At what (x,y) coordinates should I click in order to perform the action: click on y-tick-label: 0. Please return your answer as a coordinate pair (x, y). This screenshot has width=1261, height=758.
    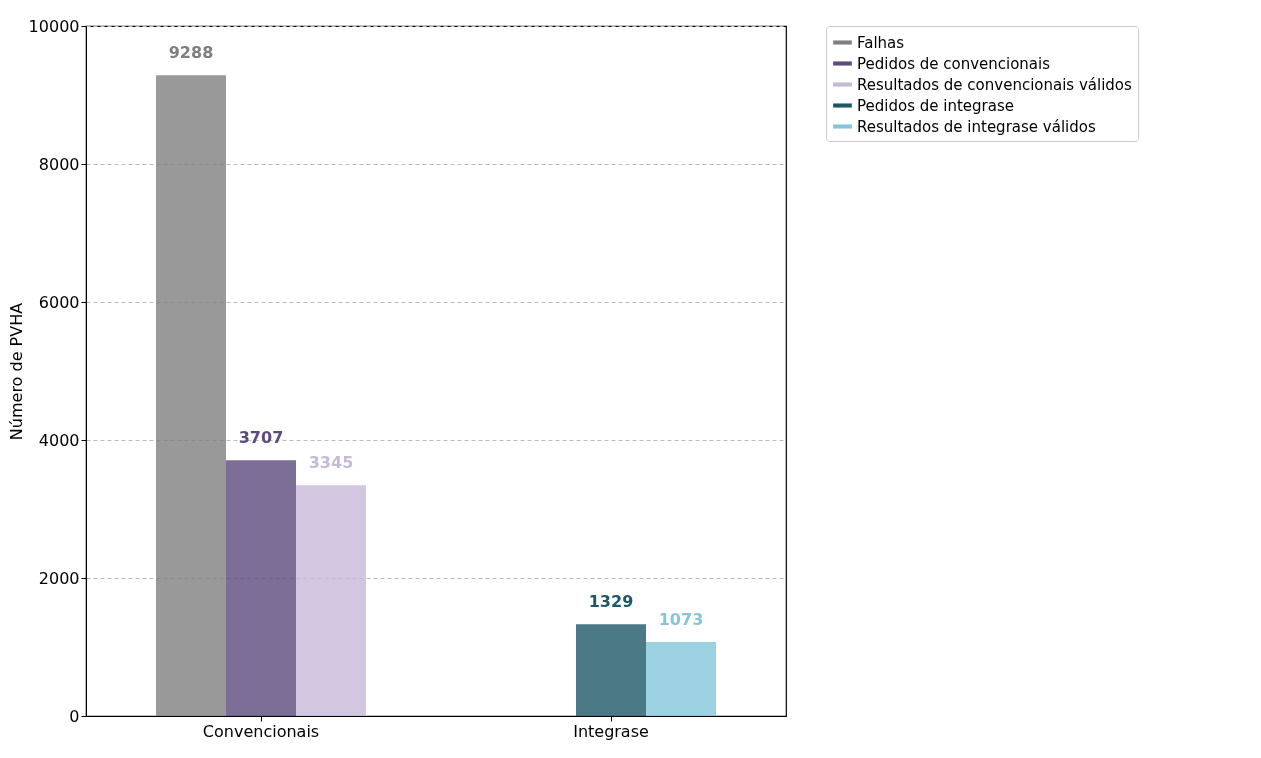
    Looking at the image, I should click on (74, 716).